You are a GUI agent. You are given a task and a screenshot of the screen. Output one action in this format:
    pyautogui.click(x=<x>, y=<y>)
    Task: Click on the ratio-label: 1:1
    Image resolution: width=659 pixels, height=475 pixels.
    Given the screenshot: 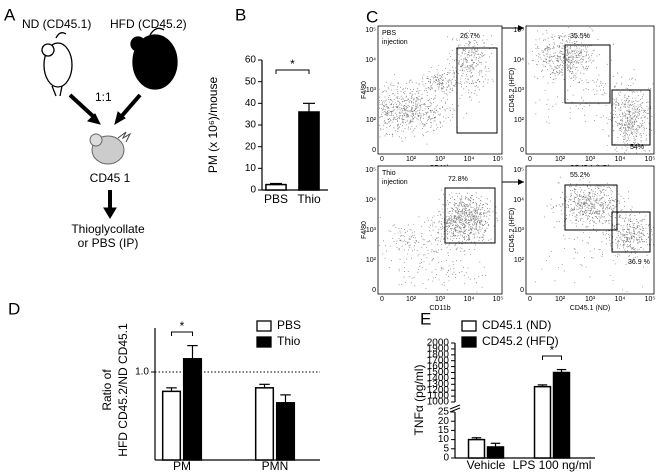 What is the action you would take?
    pyautogui.click(x=103, y=97)
    